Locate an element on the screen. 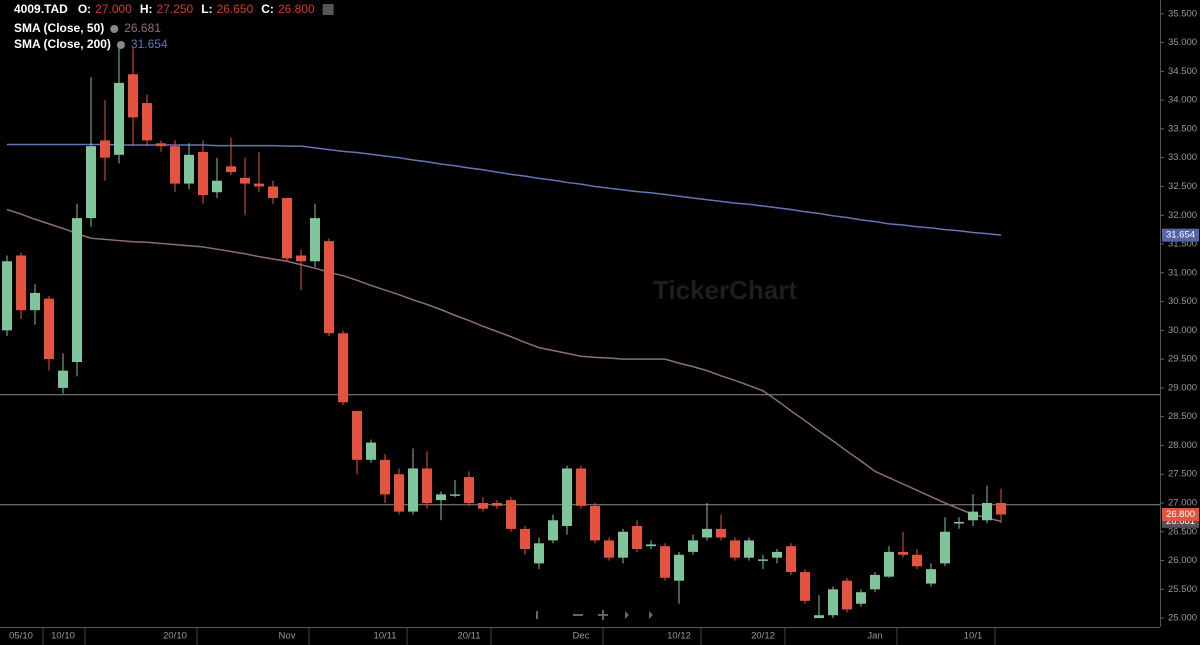 The width and height of the screenshot is (1200, 645). x-tick-label: 10/1 is located at coordinates (973, 636).